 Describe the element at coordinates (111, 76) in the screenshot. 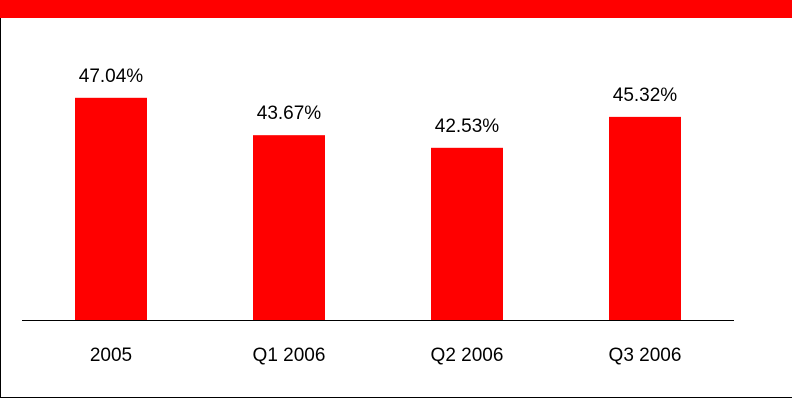

I see `value-label: 47.04%` at that location.